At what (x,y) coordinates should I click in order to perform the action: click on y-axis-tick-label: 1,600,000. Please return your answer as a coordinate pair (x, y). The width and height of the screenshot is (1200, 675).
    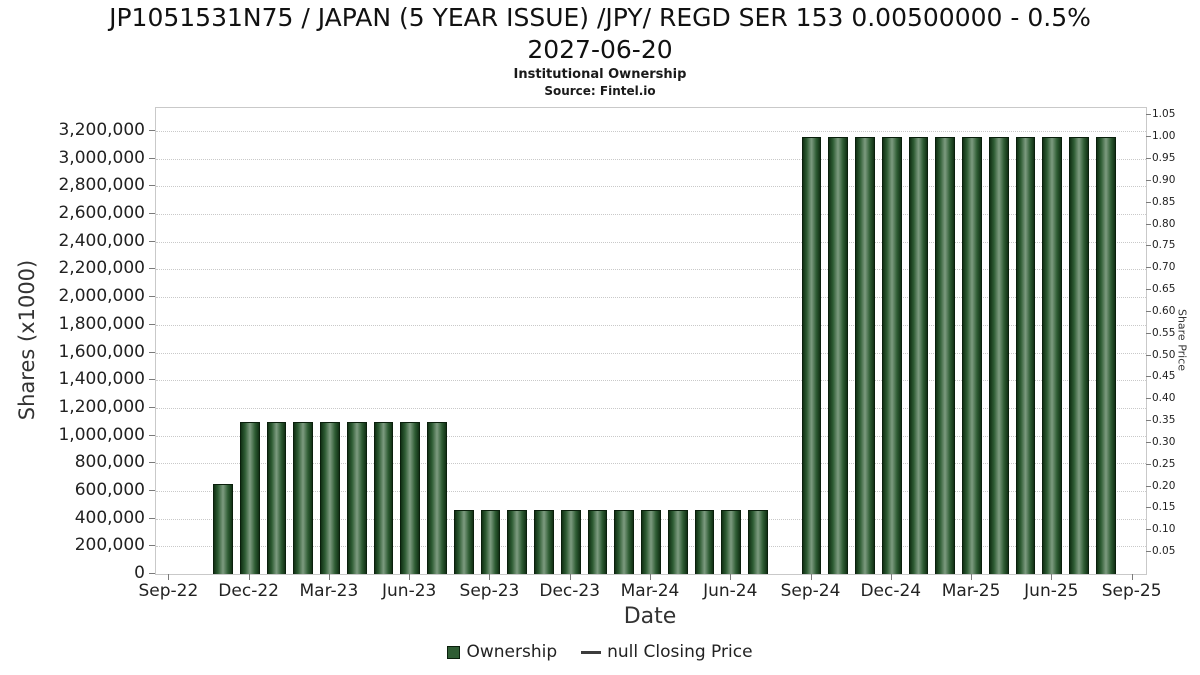
    Looking at the image, I should click on (101, 351).